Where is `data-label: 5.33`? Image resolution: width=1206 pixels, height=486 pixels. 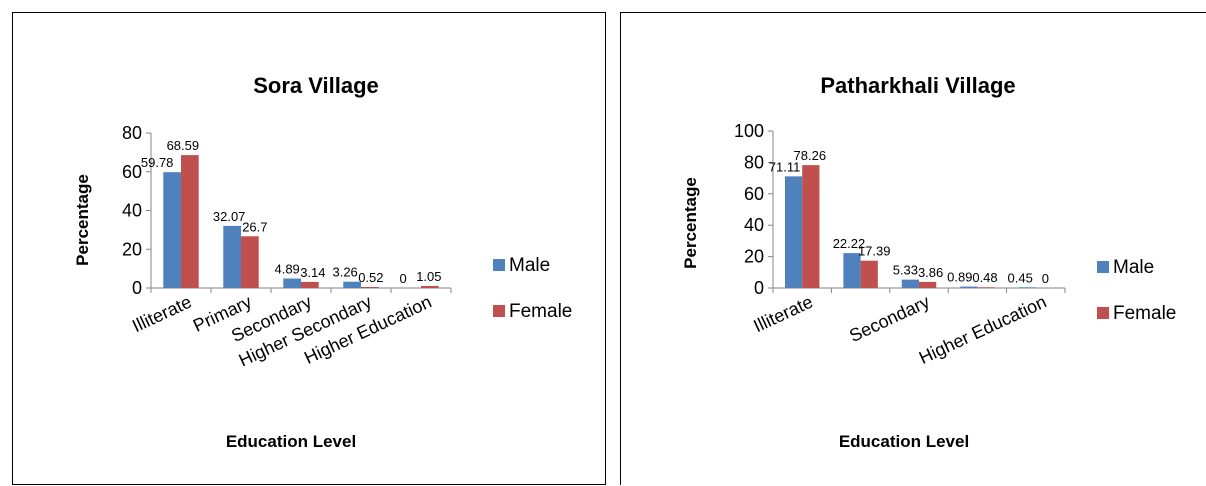
data-label: 5.33 is located at coordinates (905, 270).